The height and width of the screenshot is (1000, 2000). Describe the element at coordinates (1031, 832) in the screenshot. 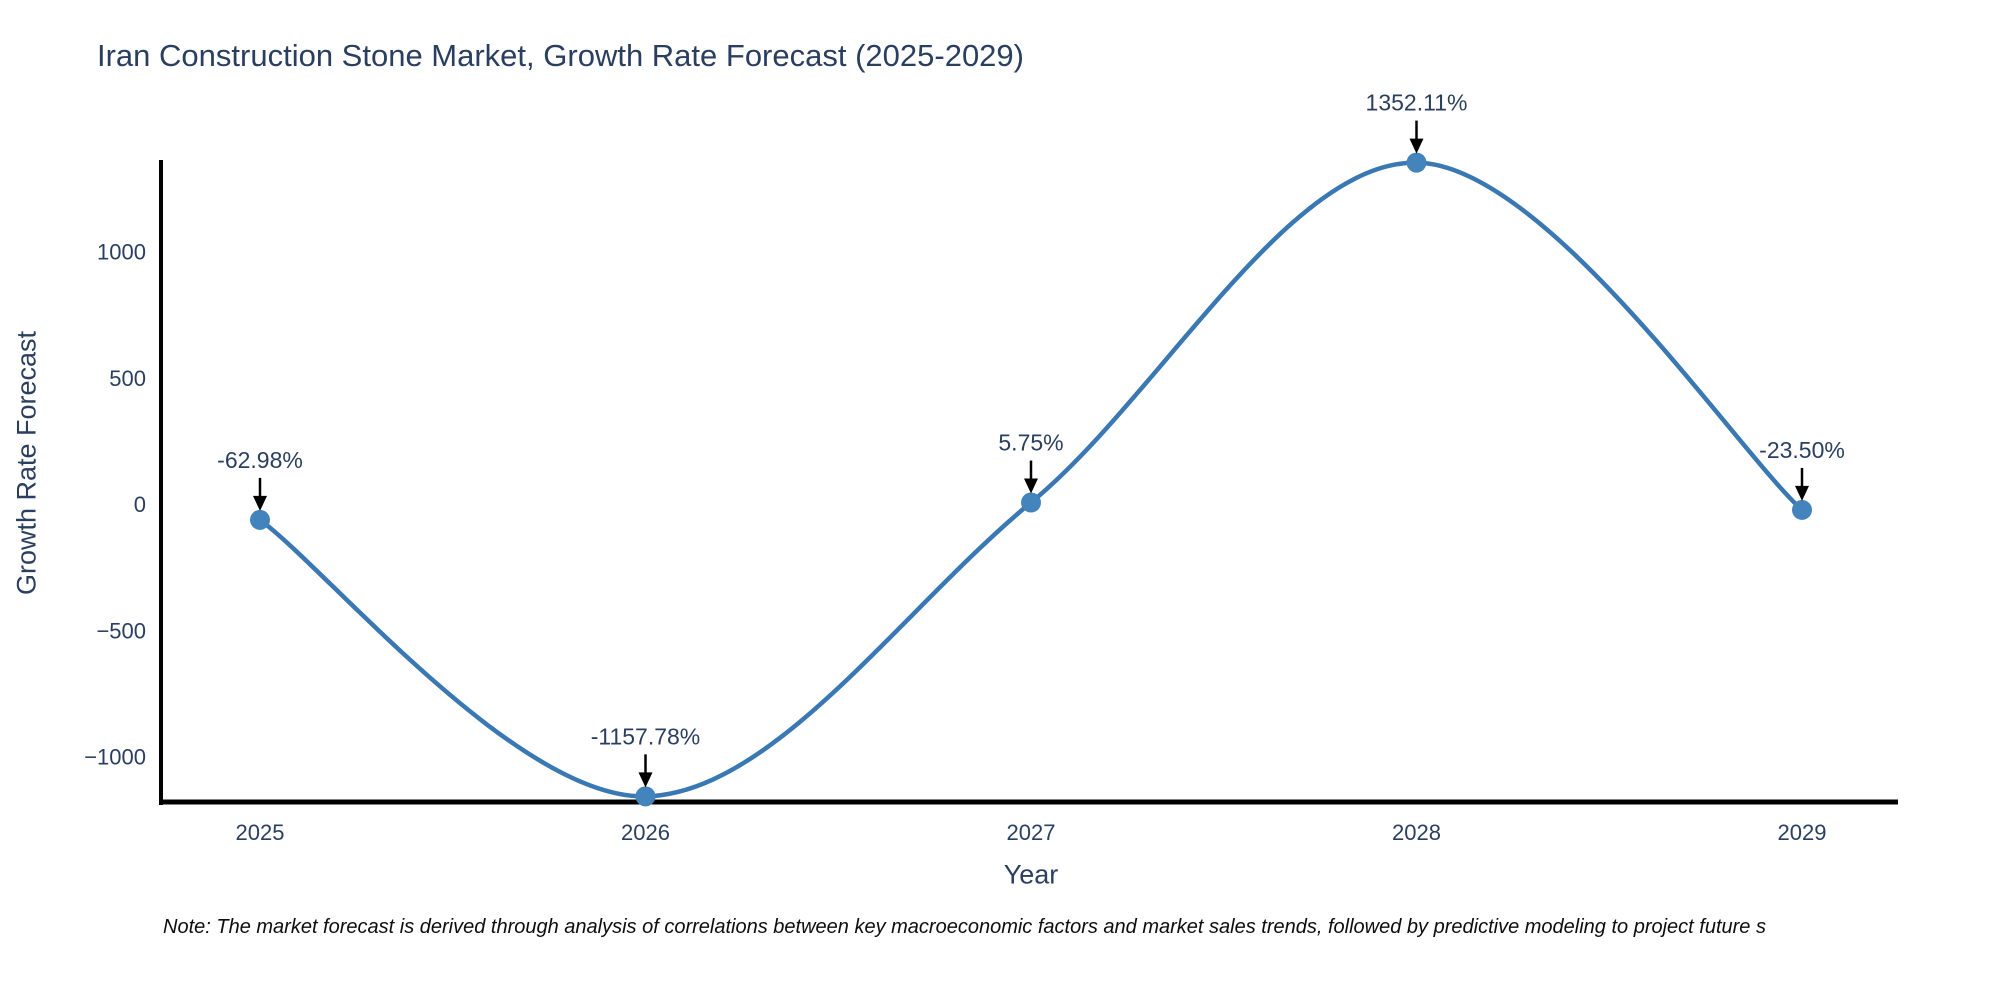

I see `x-tick-label: 2027` at that location.